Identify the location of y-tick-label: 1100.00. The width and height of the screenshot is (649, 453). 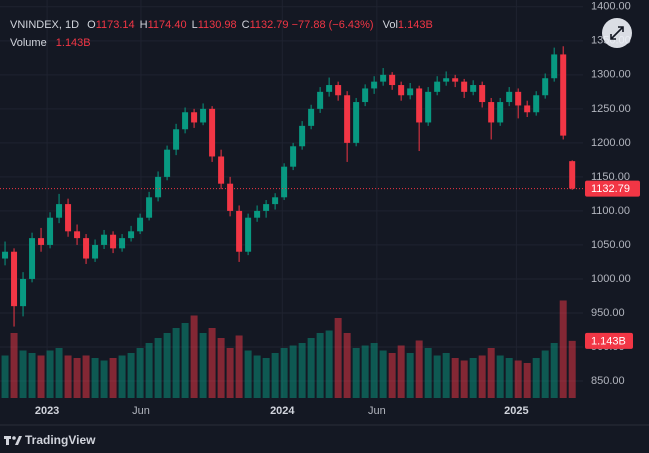
(610, 211).